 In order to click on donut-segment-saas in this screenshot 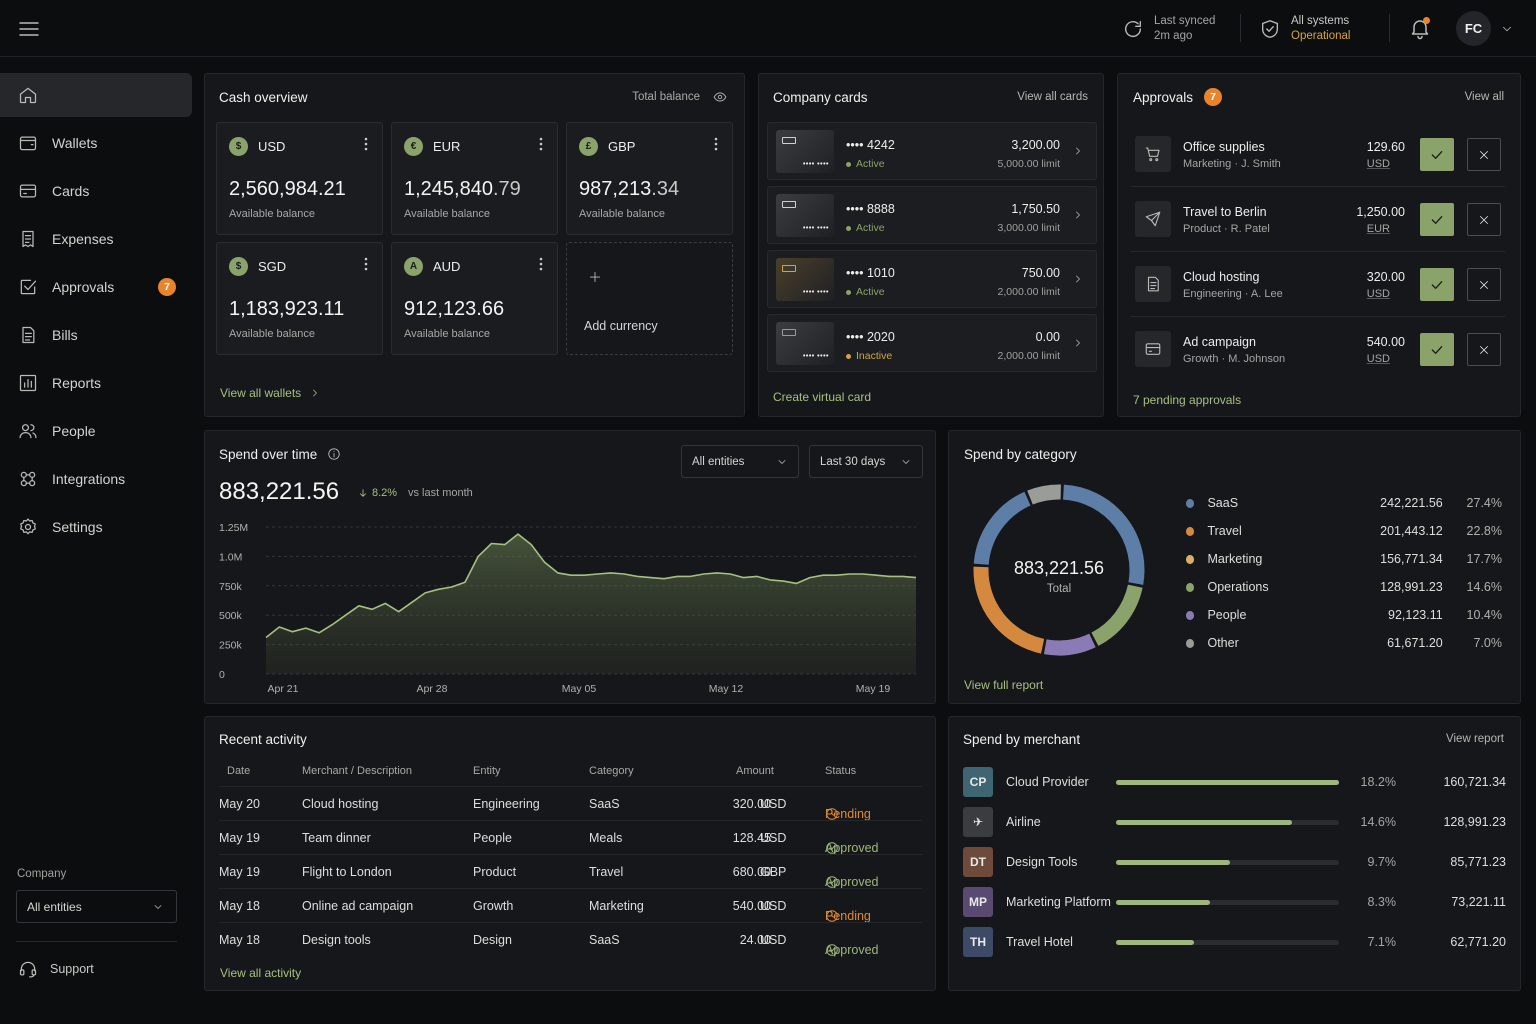, I will do `click(1103, 534)`.